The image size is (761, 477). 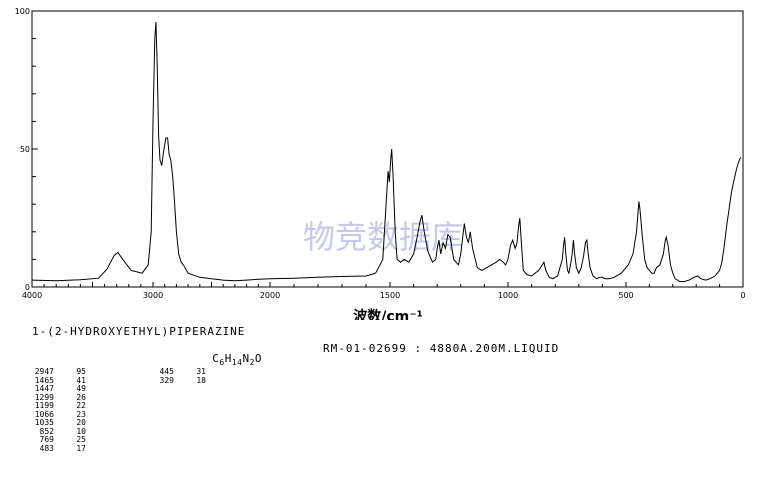 What do you see at coordinates (32, 295) in the screenshot?
I see `x-tick-label: 4000` at bounding box center [32, 295].